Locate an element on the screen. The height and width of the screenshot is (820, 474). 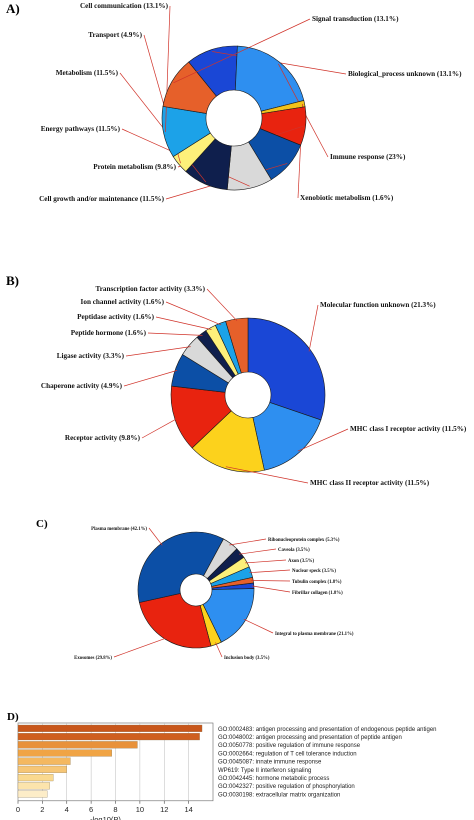
slice-label: Molecular function unknown (21.3%) is located at coordinates (378, 305).